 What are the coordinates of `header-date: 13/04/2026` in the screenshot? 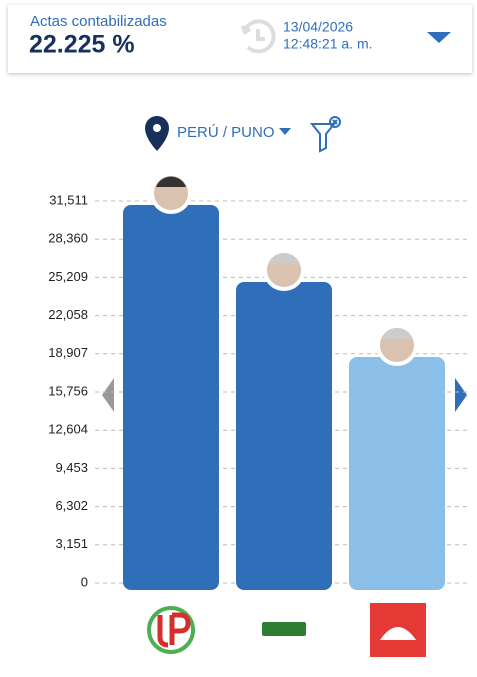 It's located at (318, 27).